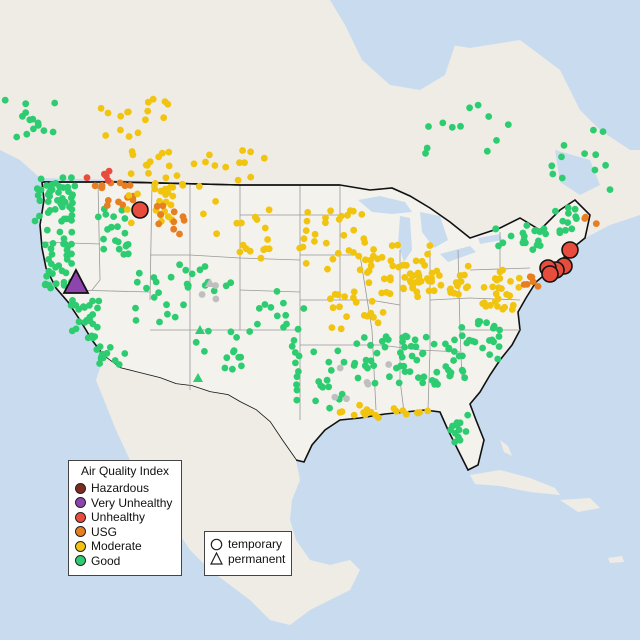 This screenshot has height=640, width=640. What do you see at coordinates (127, 415) in the screenshot?
I see `baja-california` at bounding box center [127, 415].